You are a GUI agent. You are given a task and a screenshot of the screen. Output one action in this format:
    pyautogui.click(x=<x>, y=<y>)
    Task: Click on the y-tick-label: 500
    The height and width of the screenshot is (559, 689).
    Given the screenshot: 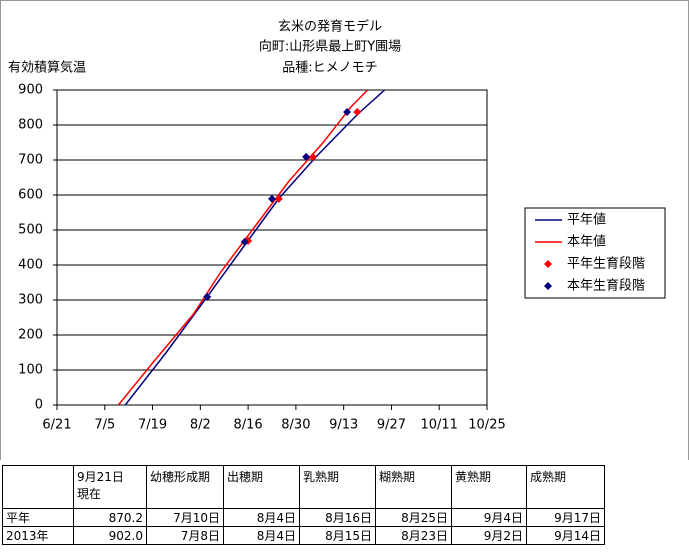 What is the action you would take?
    pyautogui.click(x=30, y=230)
    